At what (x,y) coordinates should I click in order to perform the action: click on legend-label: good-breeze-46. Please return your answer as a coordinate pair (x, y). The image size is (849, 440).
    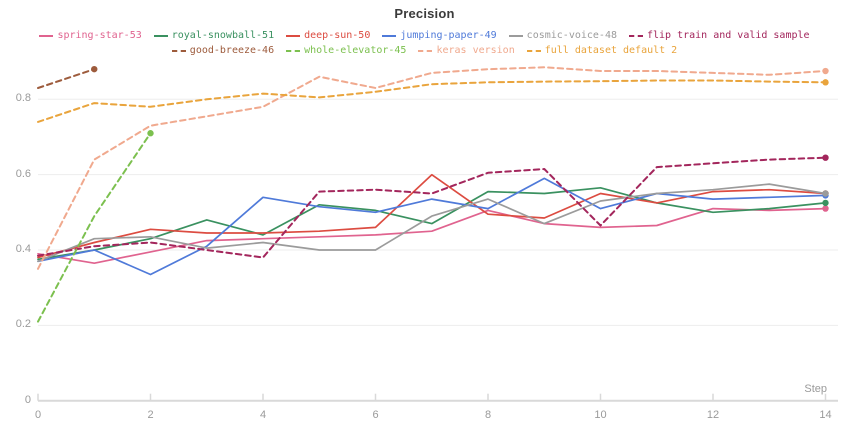
    Looking at the image, I should click on (232, 50).